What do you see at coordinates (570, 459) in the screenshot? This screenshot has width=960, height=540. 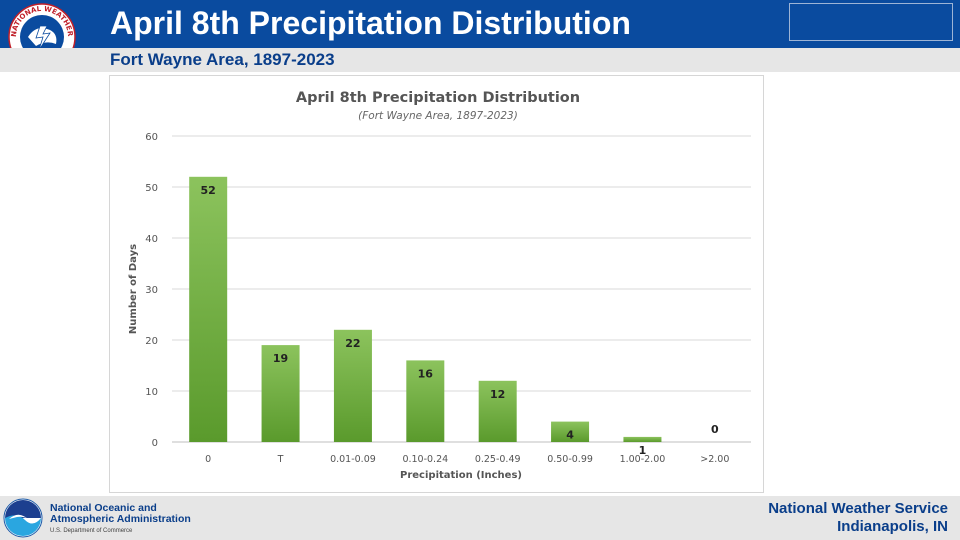 I see `x-tick-label: 0.50-0.99` at bounding box center [570, 459].